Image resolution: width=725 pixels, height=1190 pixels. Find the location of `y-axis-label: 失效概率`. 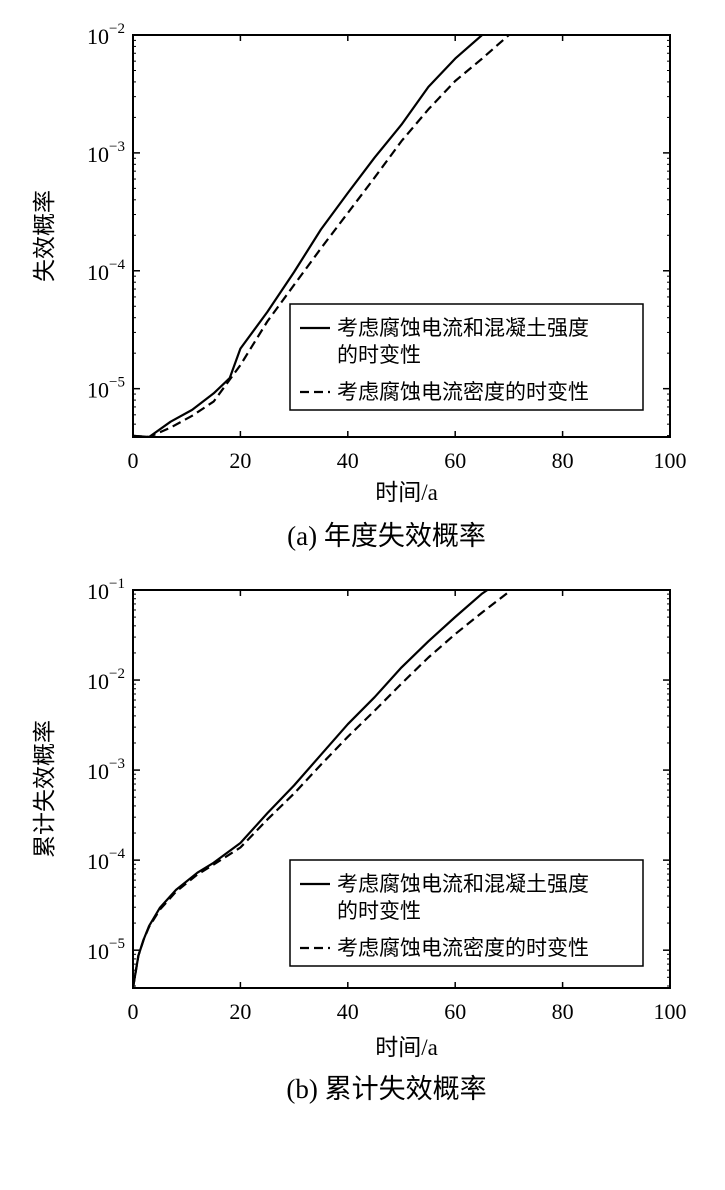

y-axis-label: 失效概率 is located at coordinates (44, 236).